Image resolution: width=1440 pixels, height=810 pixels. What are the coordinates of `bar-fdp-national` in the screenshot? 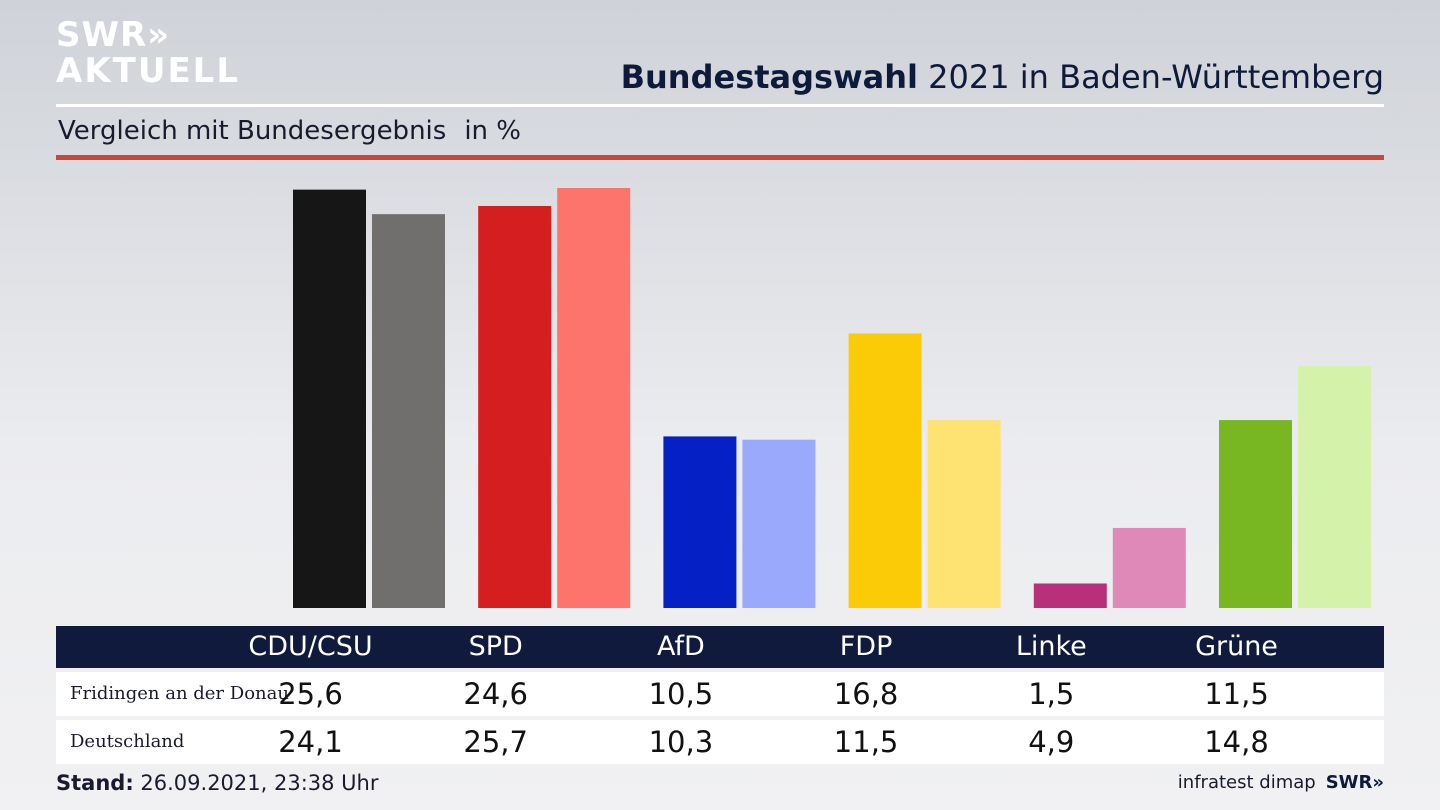 It's located at (964, 514).